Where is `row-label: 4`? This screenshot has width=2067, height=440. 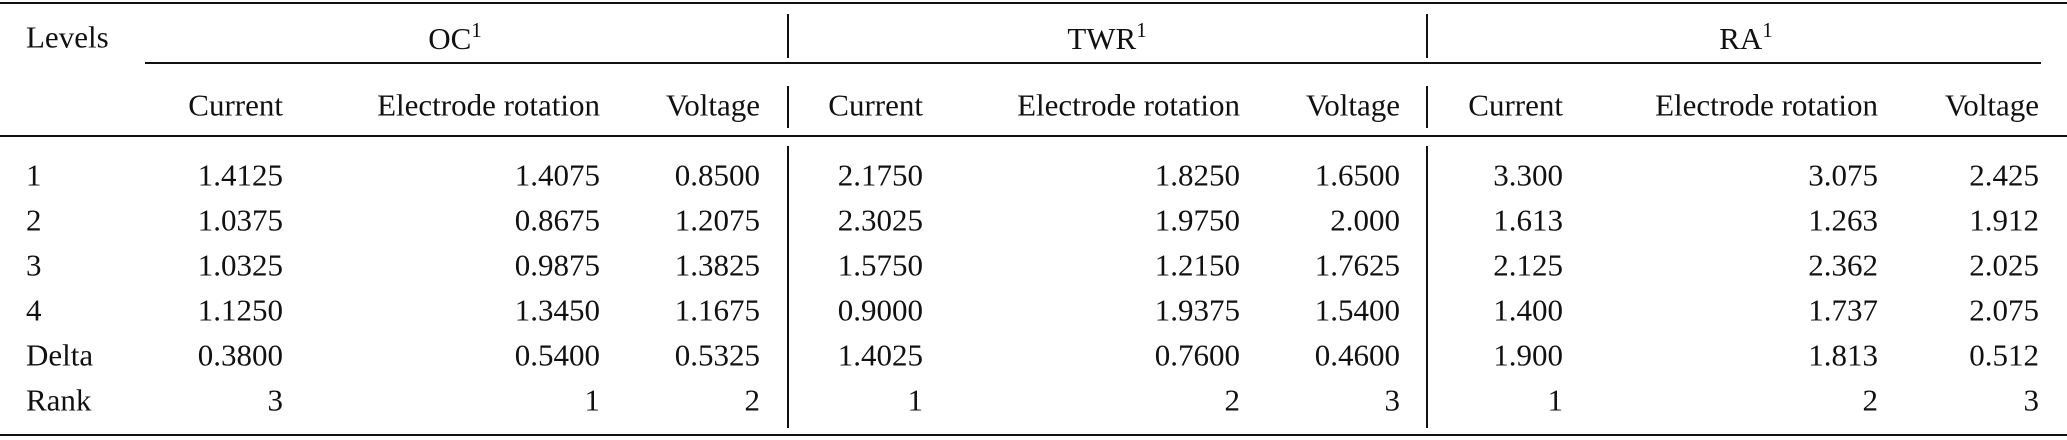
row-label: 4 is located at coordinates (34, 310).